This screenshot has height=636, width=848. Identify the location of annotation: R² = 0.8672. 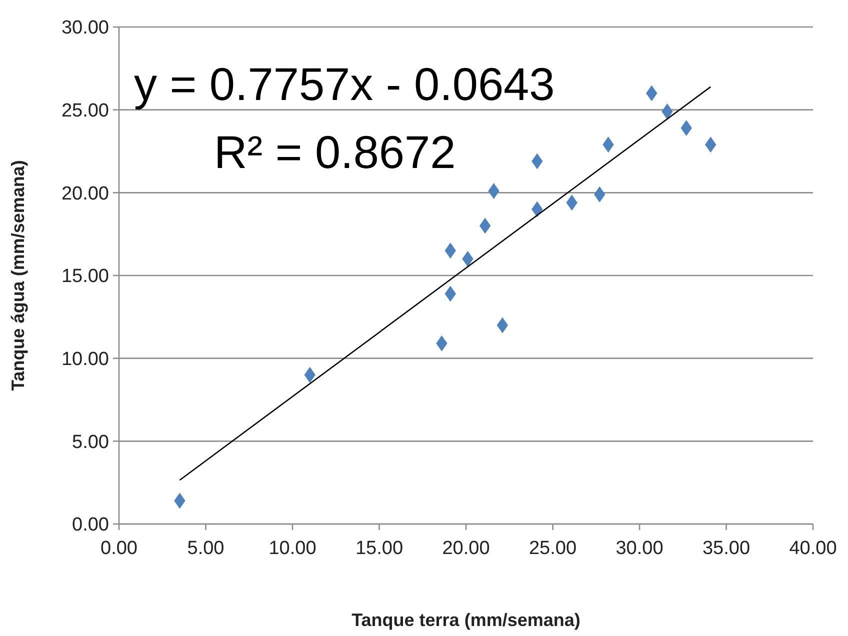
(335, 152).